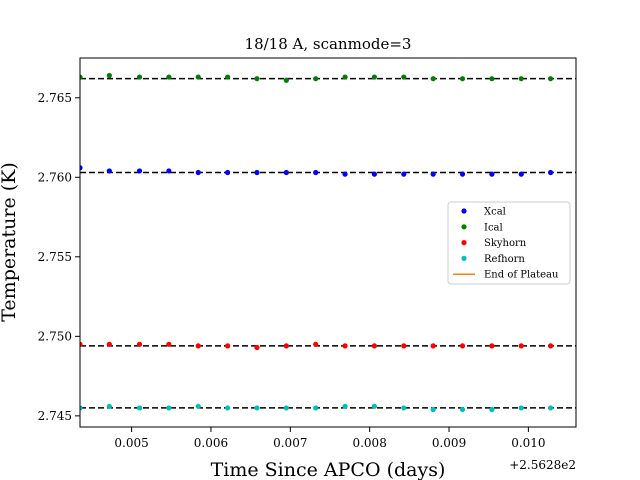 The height and width of the screenshot is (480, 640). What do you see at coordinates (449, 443) in the screenshot?
I see `x-tick-label: 0.009` at bounding box center [449, 443].